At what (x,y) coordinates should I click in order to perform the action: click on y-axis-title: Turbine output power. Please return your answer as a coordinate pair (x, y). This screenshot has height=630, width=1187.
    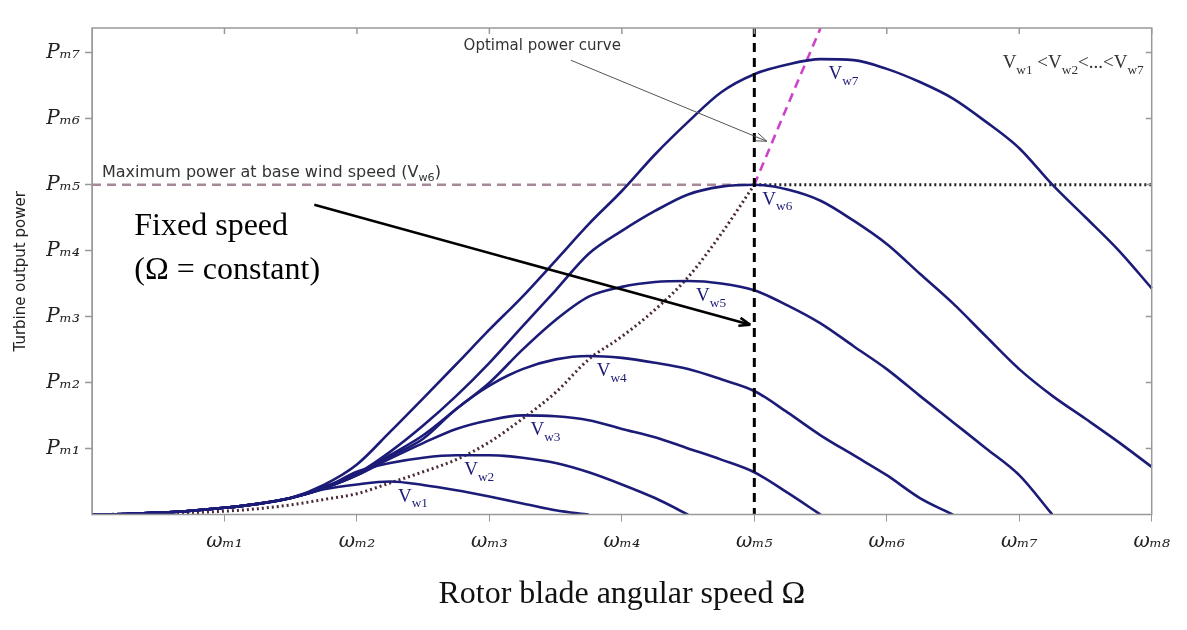
    Looking at the image, I should click on (19, 271).